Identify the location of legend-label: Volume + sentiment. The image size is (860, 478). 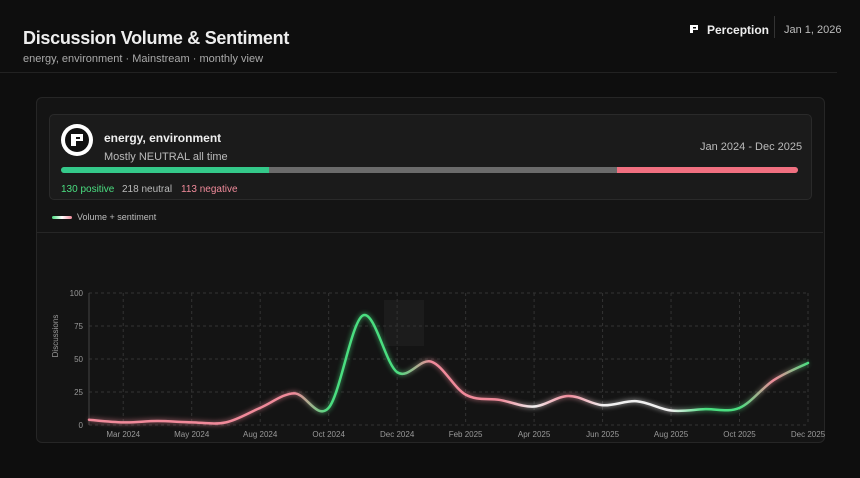
(117, 217).